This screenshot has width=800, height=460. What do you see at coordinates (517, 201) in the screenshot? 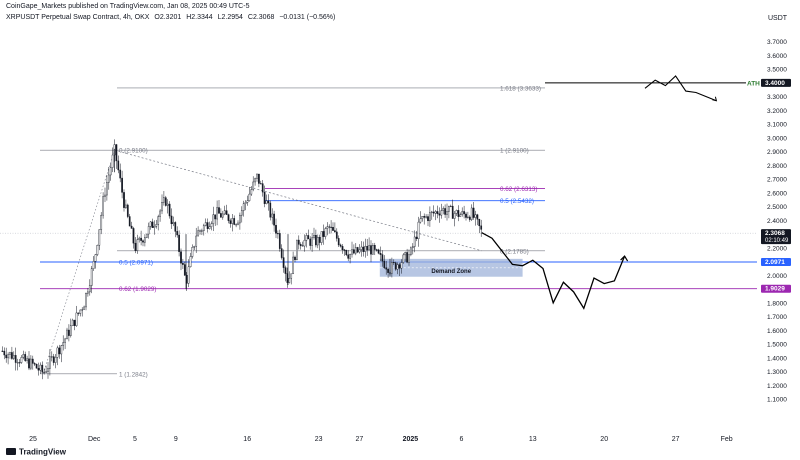
I see `fib-level-label: 0.5 (2.5432)` at bounding box center [517, 201].